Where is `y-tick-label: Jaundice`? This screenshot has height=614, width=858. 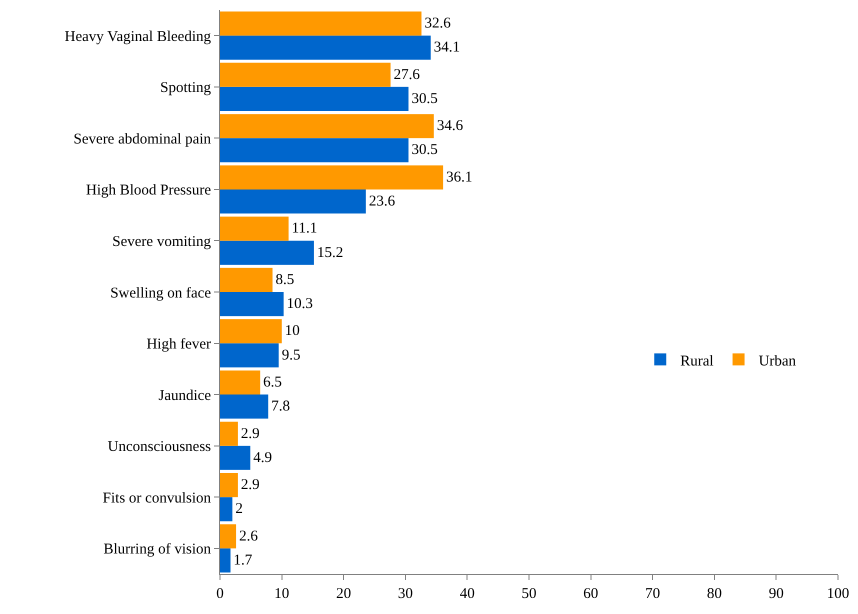
y-tick-label: Jaundice is located at coordinates (185, 396).